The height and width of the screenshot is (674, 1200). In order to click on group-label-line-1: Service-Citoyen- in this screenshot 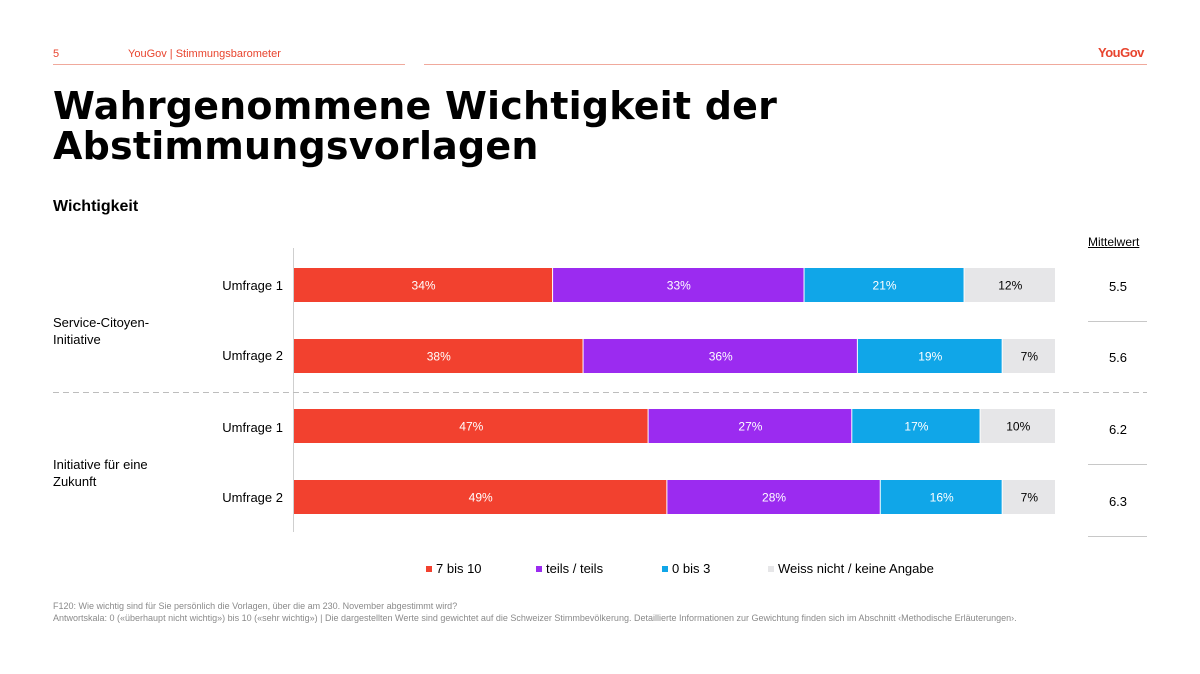, I will do `click(101, 322)`.